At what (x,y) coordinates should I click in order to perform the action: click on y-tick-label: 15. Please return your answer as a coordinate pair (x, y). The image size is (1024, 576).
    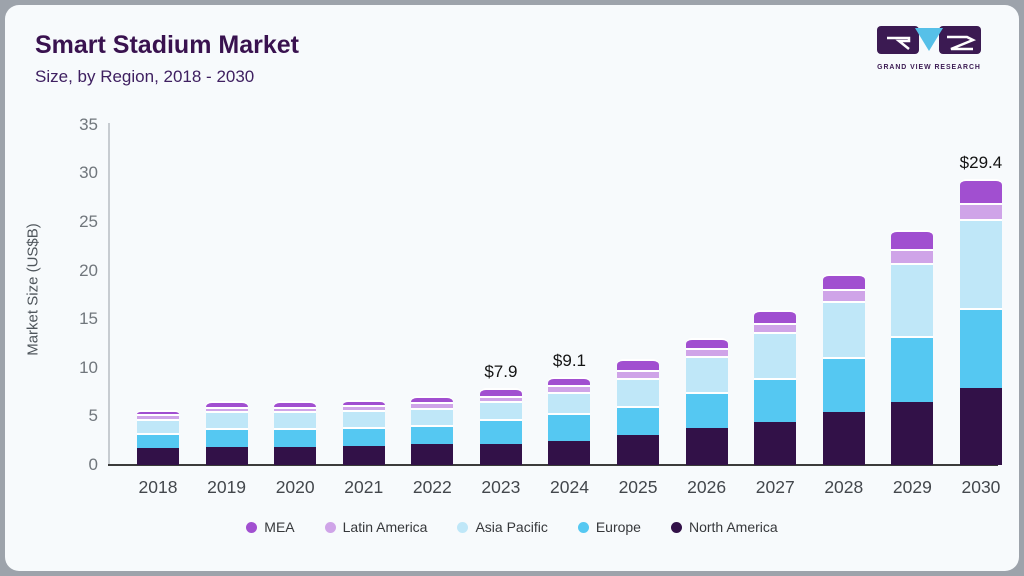
    Looking at the image, I should click on (88, 319).